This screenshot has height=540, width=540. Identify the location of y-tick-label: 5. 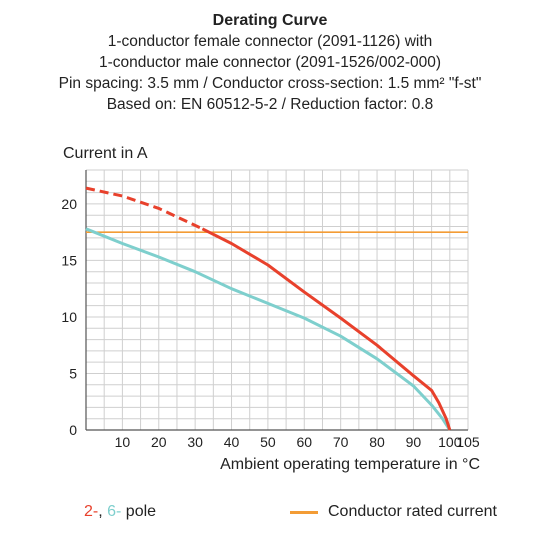
(73, 373).